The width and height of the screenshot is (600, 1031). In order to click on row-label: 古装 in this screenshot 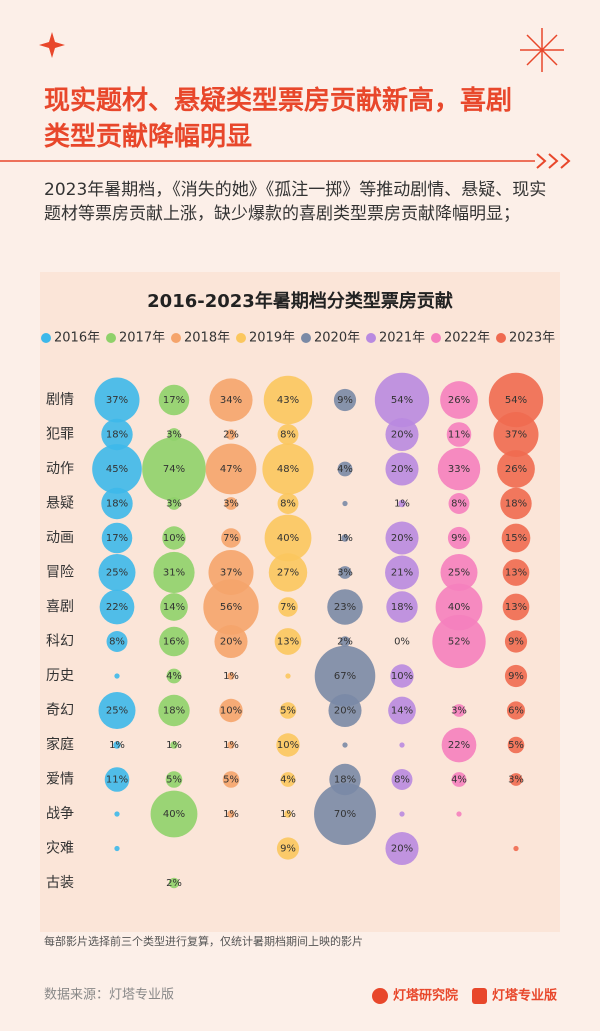, I will do `click(60, 883)`.